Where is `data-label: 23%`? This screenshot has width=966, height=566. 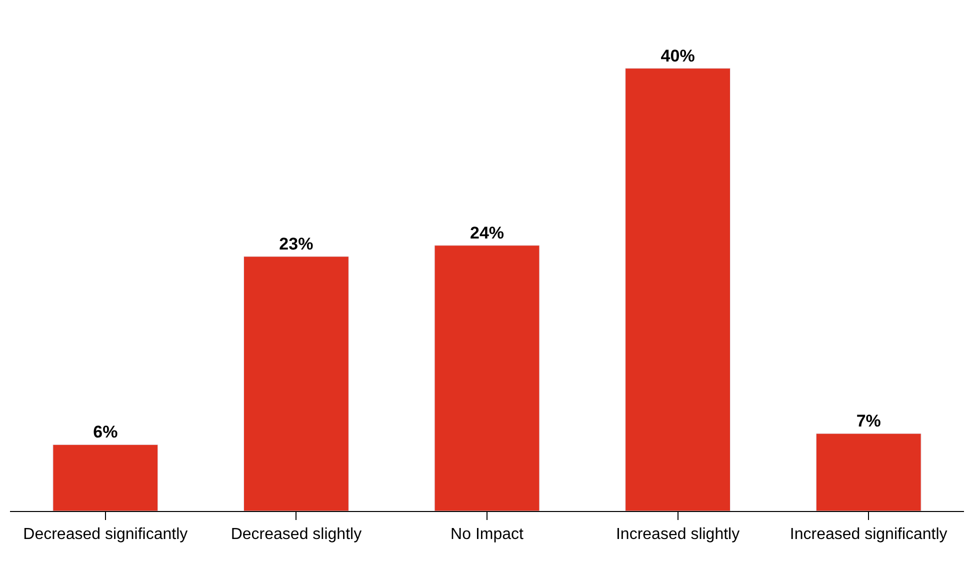 data-label: 23% is located at coordinates (296, 244).